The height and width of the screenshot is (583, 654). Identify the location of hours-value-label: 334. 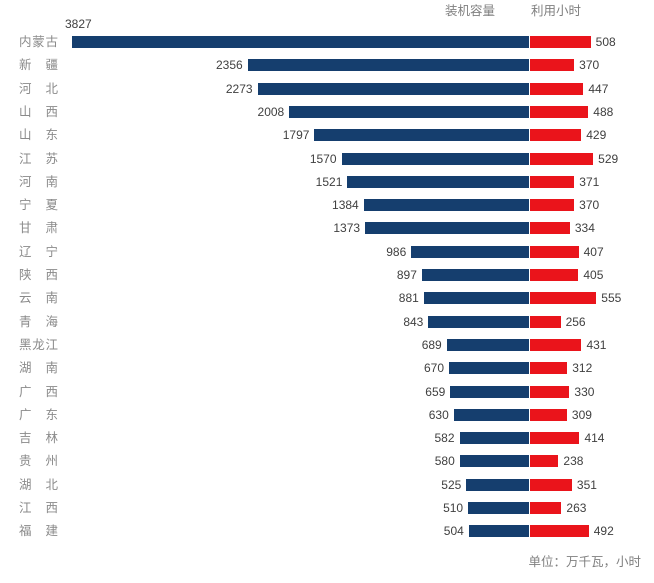
(584, 228).